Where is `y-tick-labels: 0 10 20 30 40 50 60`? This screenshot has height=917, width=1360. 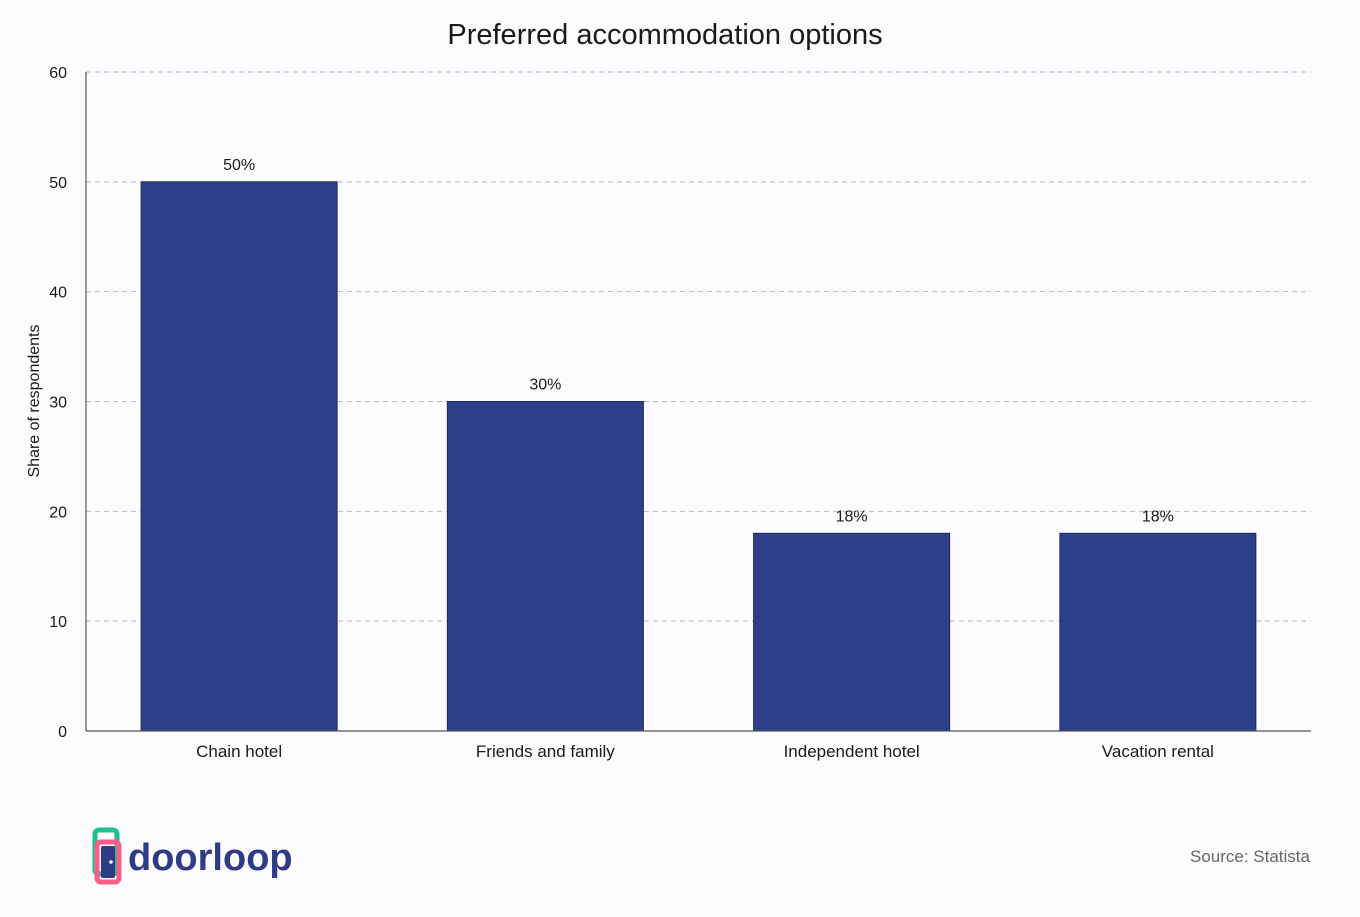
y-tick-labels: 0 10 20 30 40 50 60 is located at coordinates (58, 403).